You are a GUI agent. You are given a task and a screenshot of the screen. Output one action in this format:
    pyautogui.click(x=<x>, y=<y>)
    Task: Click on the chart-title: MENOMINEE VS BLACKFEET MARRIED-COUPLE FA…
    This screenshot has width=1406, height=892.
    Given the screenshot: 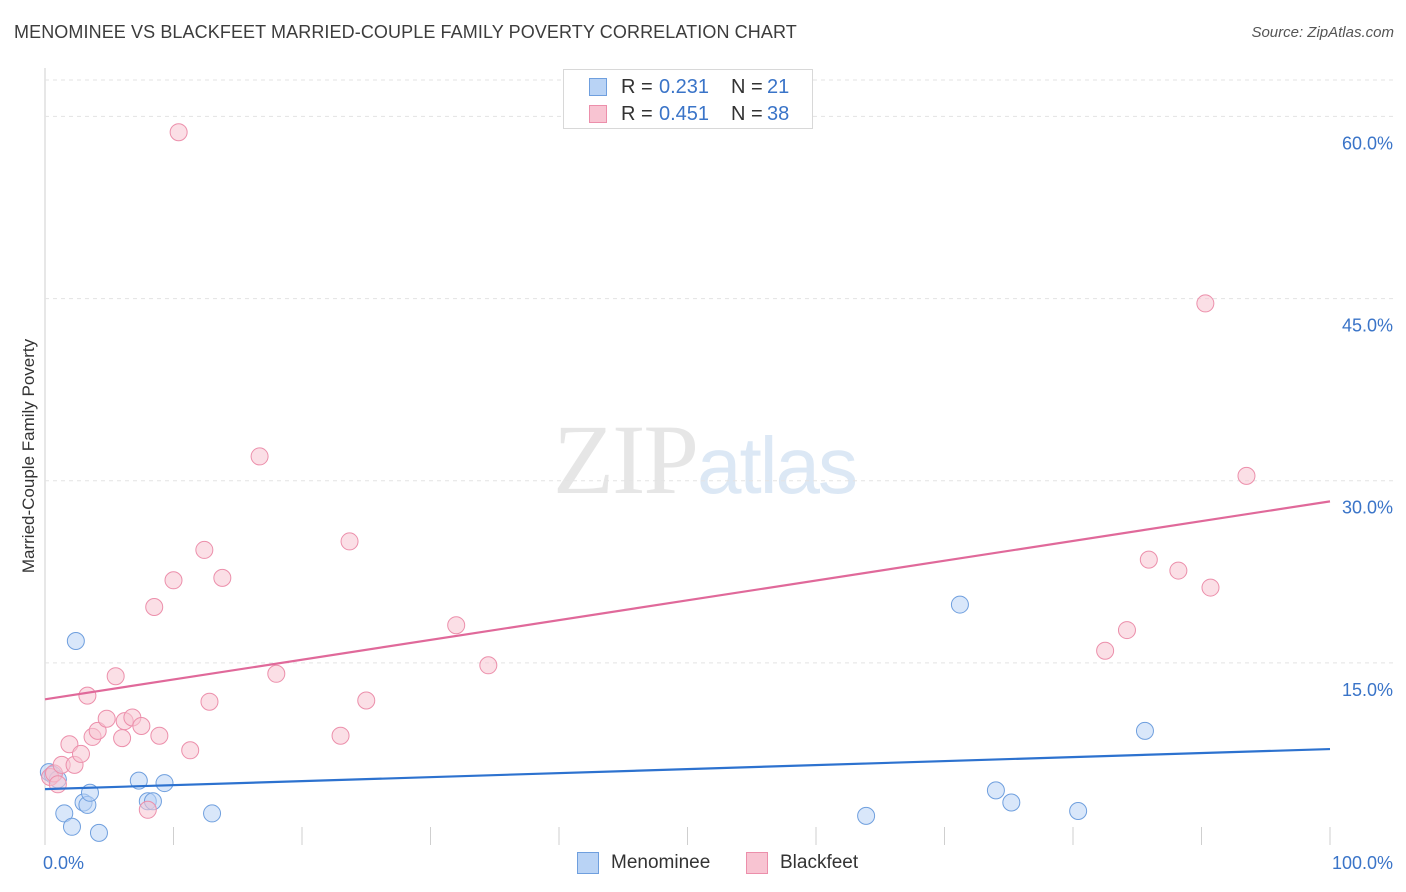 What is the action you would take?
    pyautogui.click(x=405, y=32)
    